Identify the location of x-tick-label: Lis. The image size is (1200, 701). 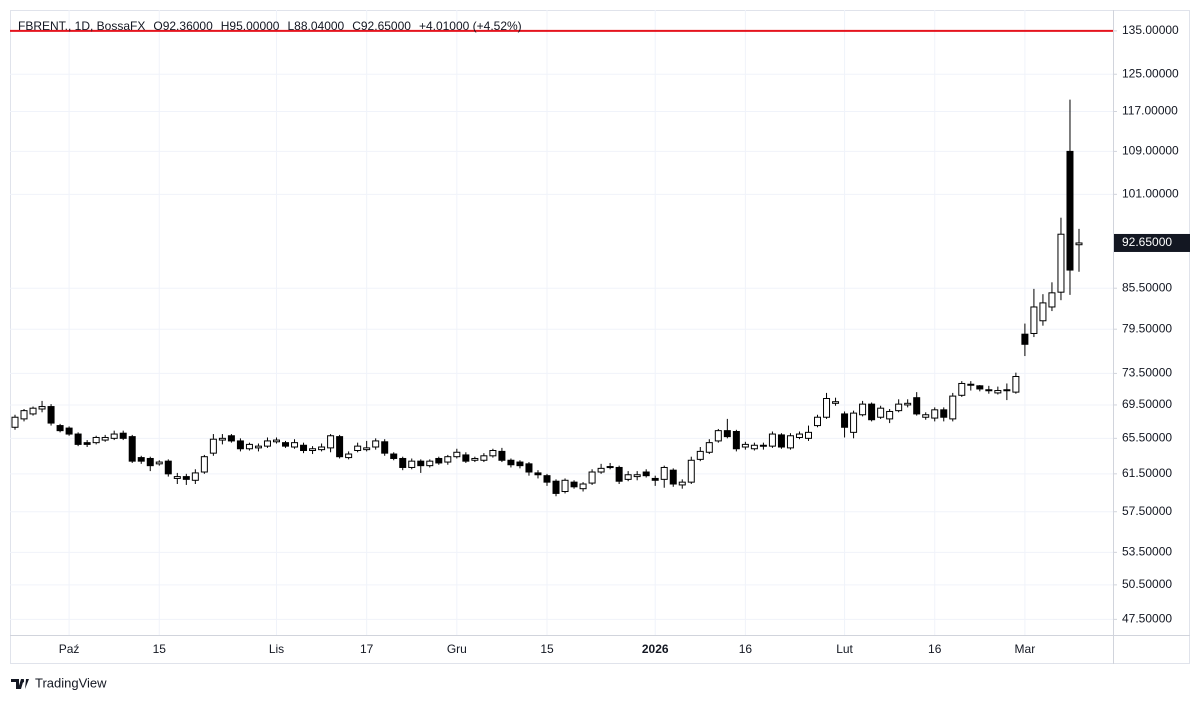
(276, 649).